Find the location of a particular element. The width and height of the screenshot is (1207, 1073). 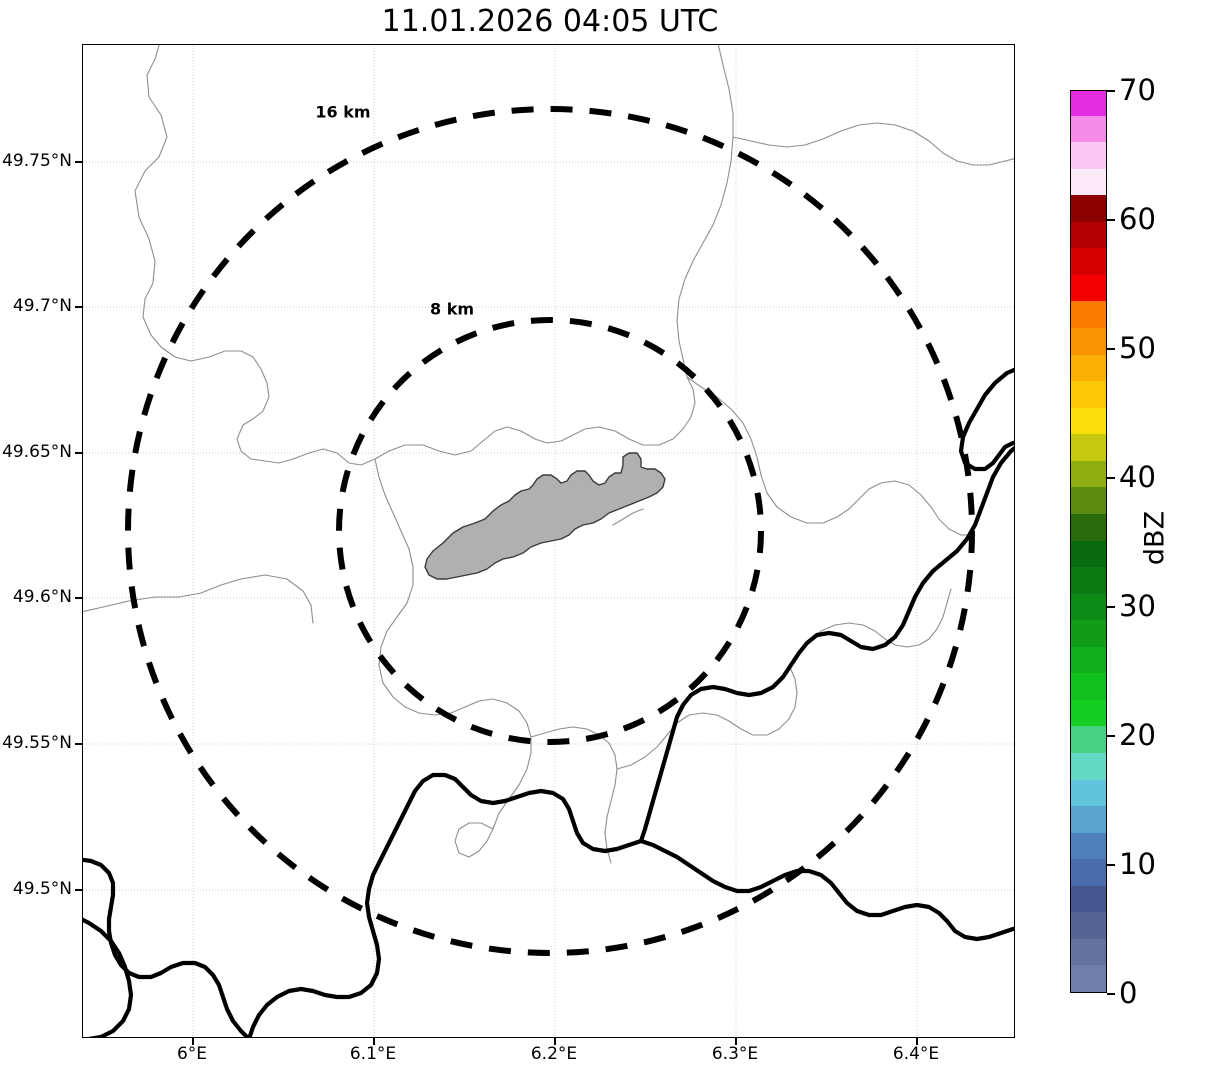

y-axis-label-49-6: 49.6°N is located at coordinates (42, 597).